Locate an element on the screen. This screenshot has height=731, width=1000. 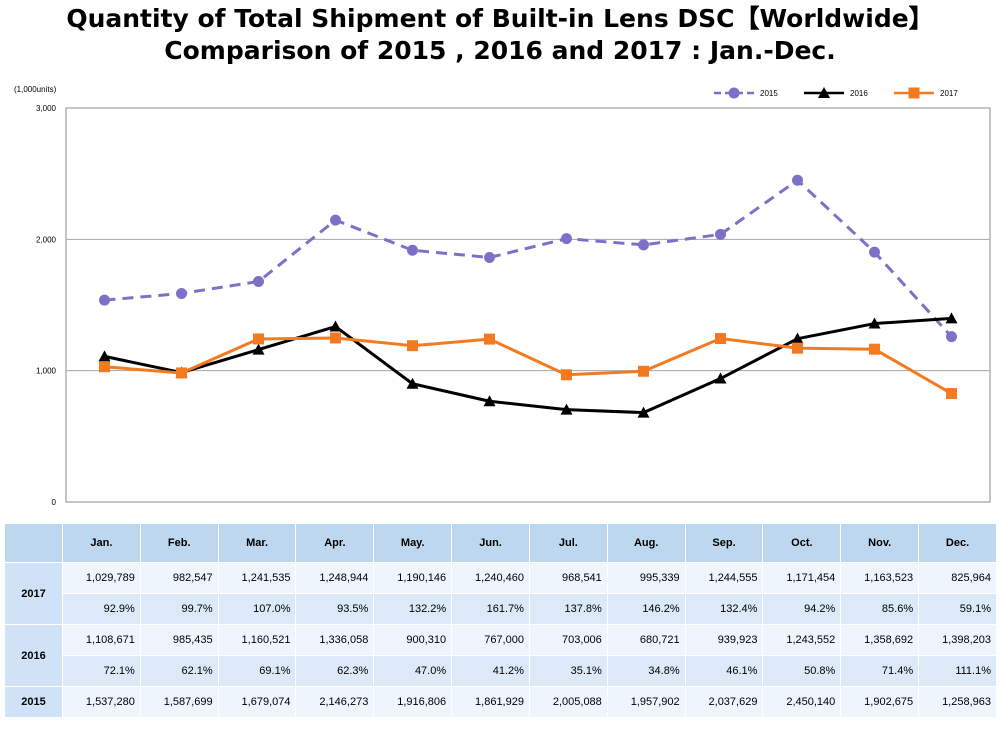
table-cell-percent: 146.2% is located at coordinates (646, 609).